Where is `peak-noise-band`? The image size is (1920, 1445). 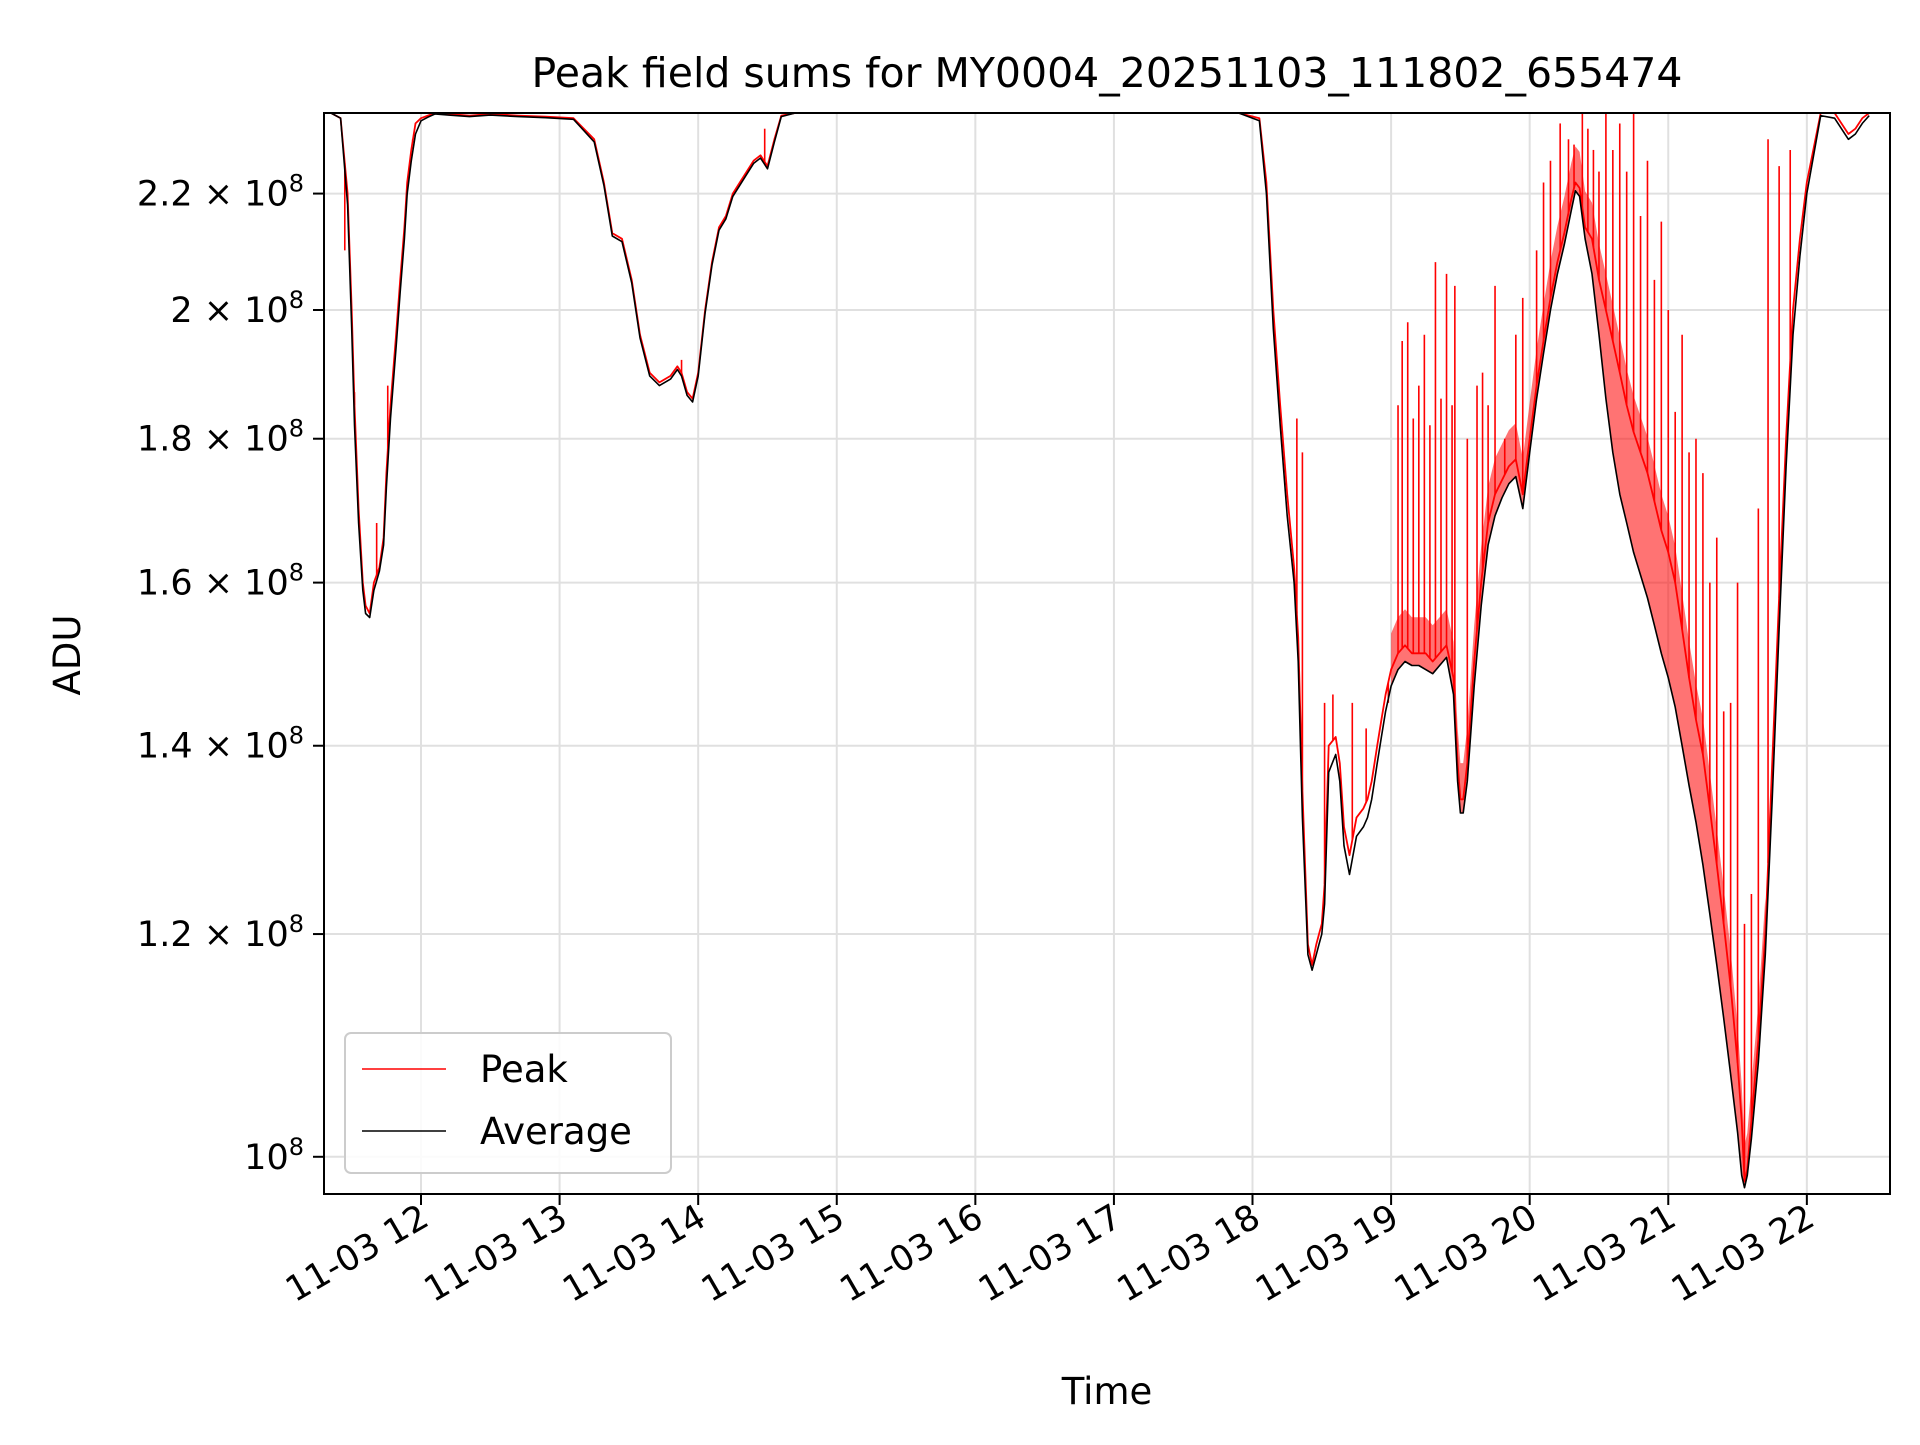 peak-noise-band is located at coordinates (1578, 667).